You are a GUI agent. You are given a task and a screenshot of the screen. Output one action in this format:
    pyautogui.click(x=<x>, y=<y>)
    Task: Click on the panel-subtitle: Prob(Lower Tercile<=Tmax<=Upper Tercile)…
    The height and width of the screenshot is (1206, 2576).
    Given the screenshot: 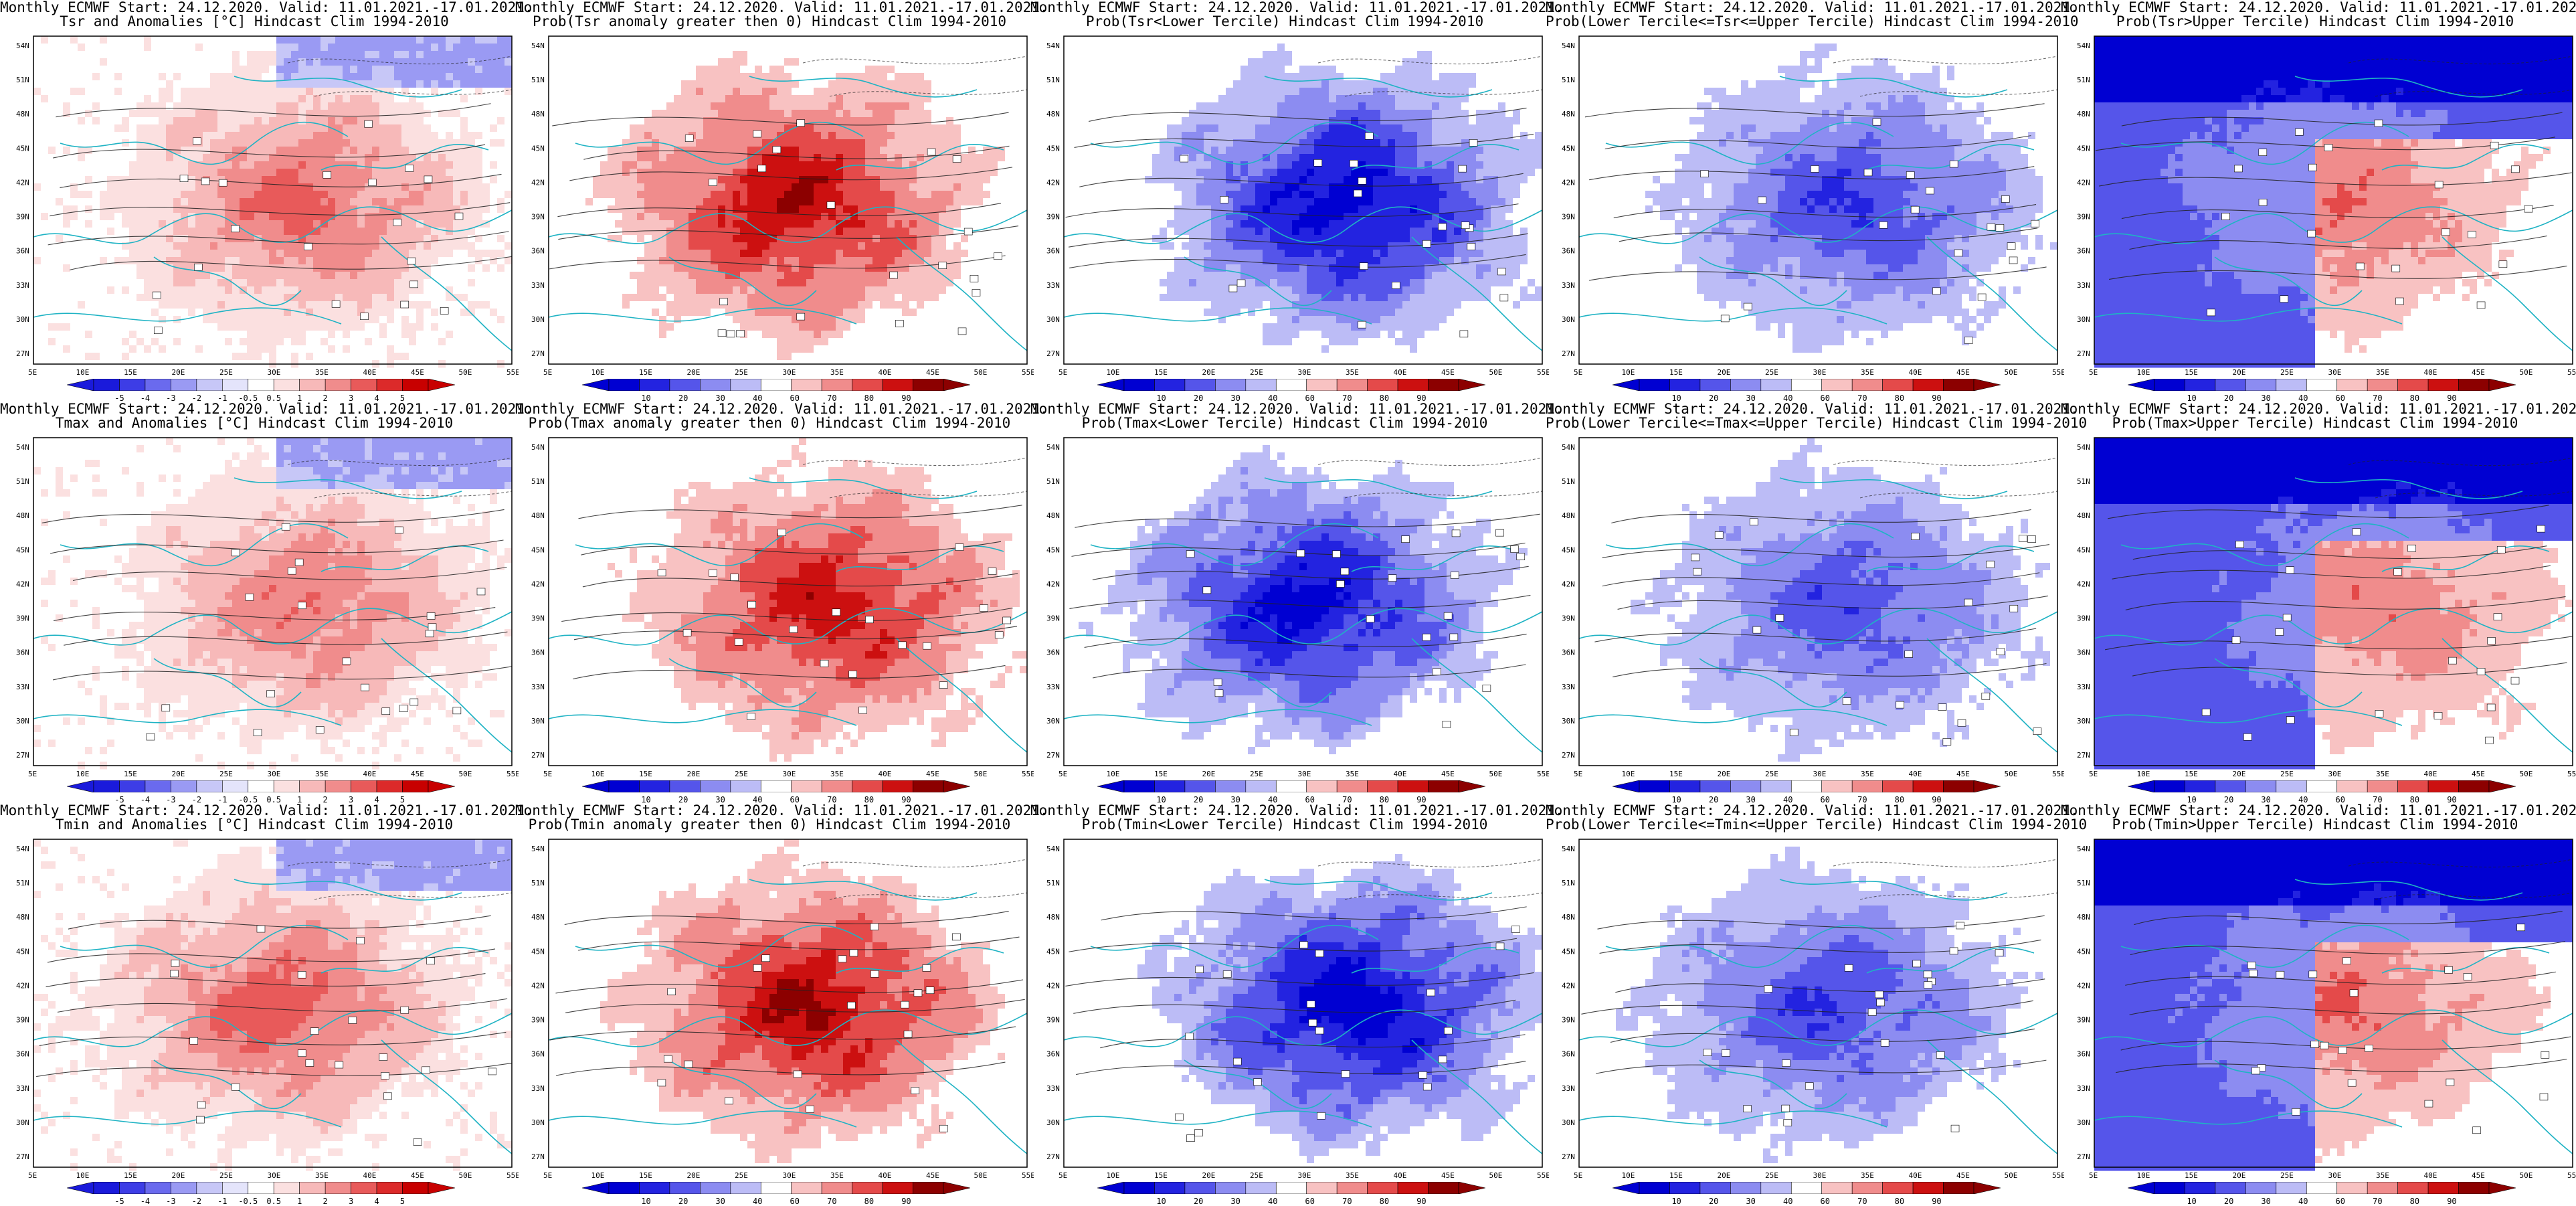 What is the action you would take?
    pyautogui.click(x=1800, y=423)
    